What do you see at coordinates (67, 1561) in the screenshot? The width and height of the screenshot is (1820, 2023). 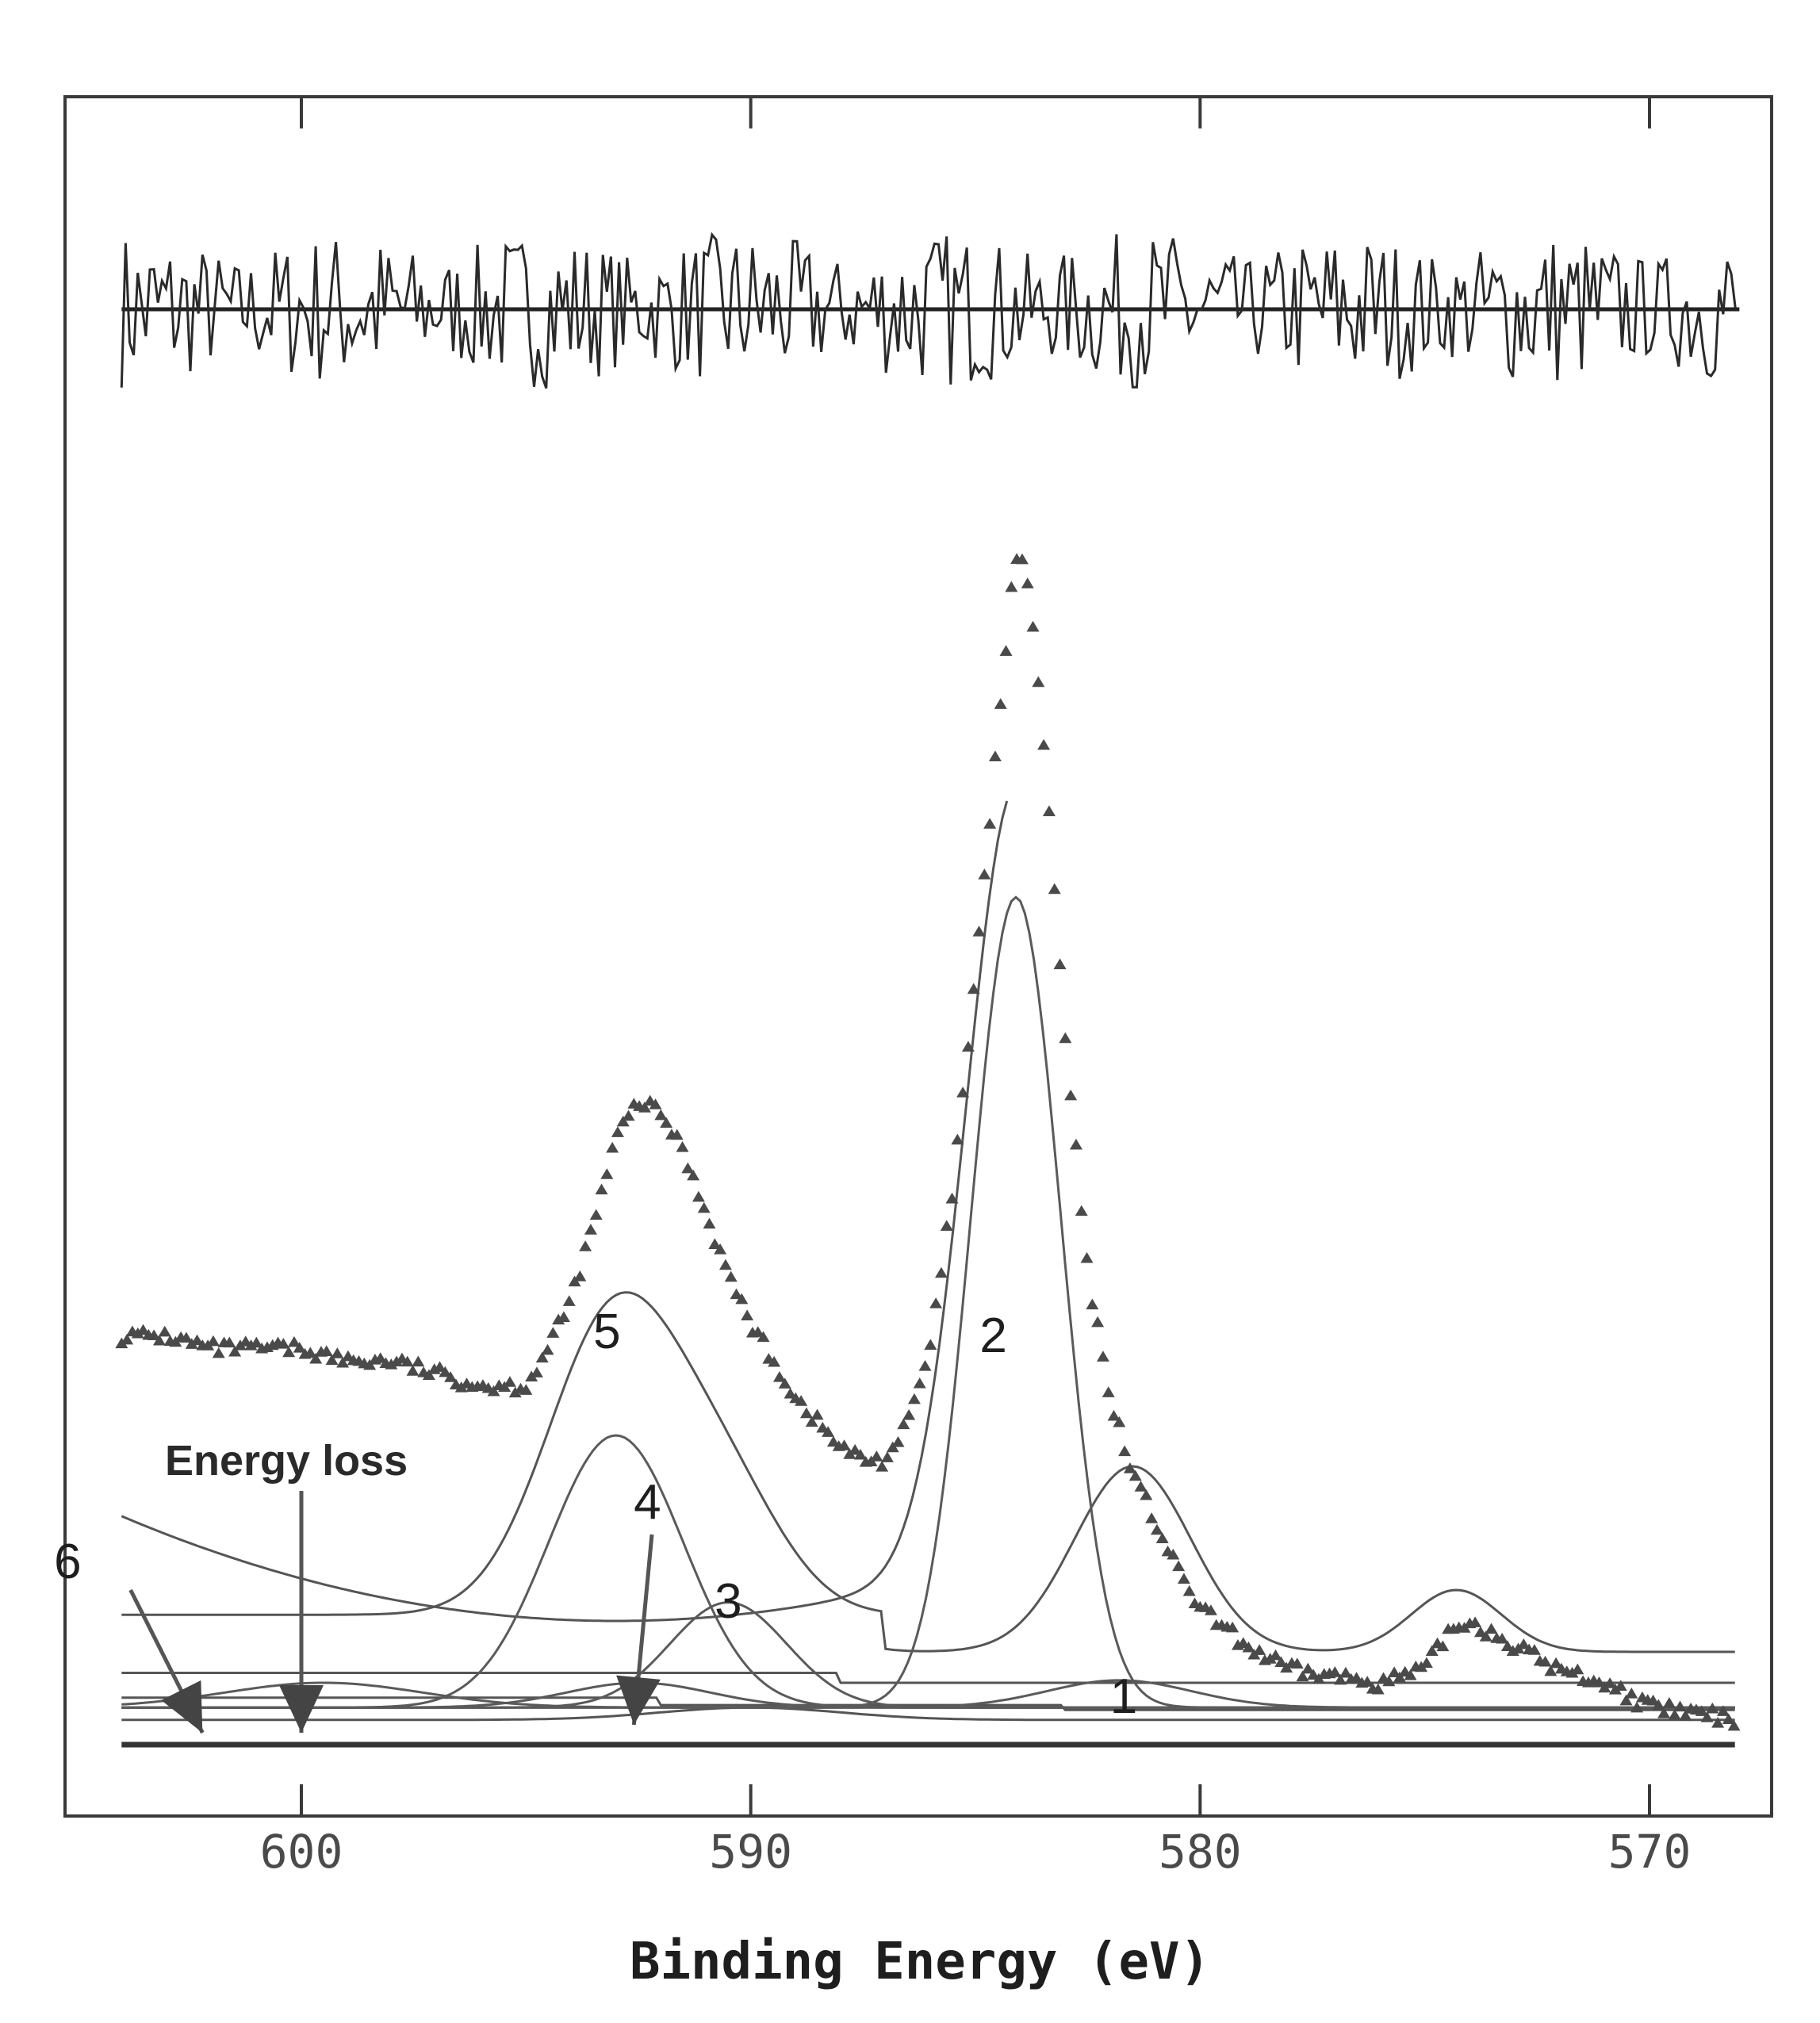 I see `peak-label-6: 6` at bounding box center [67, 1561].